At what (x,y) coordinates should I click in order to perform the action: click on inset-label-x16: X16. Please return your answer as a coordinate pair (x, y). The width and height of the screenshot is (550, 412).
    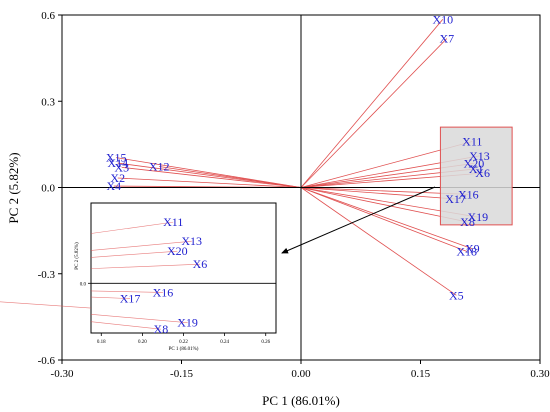
    Looking at the image, I should click on (163, 292).